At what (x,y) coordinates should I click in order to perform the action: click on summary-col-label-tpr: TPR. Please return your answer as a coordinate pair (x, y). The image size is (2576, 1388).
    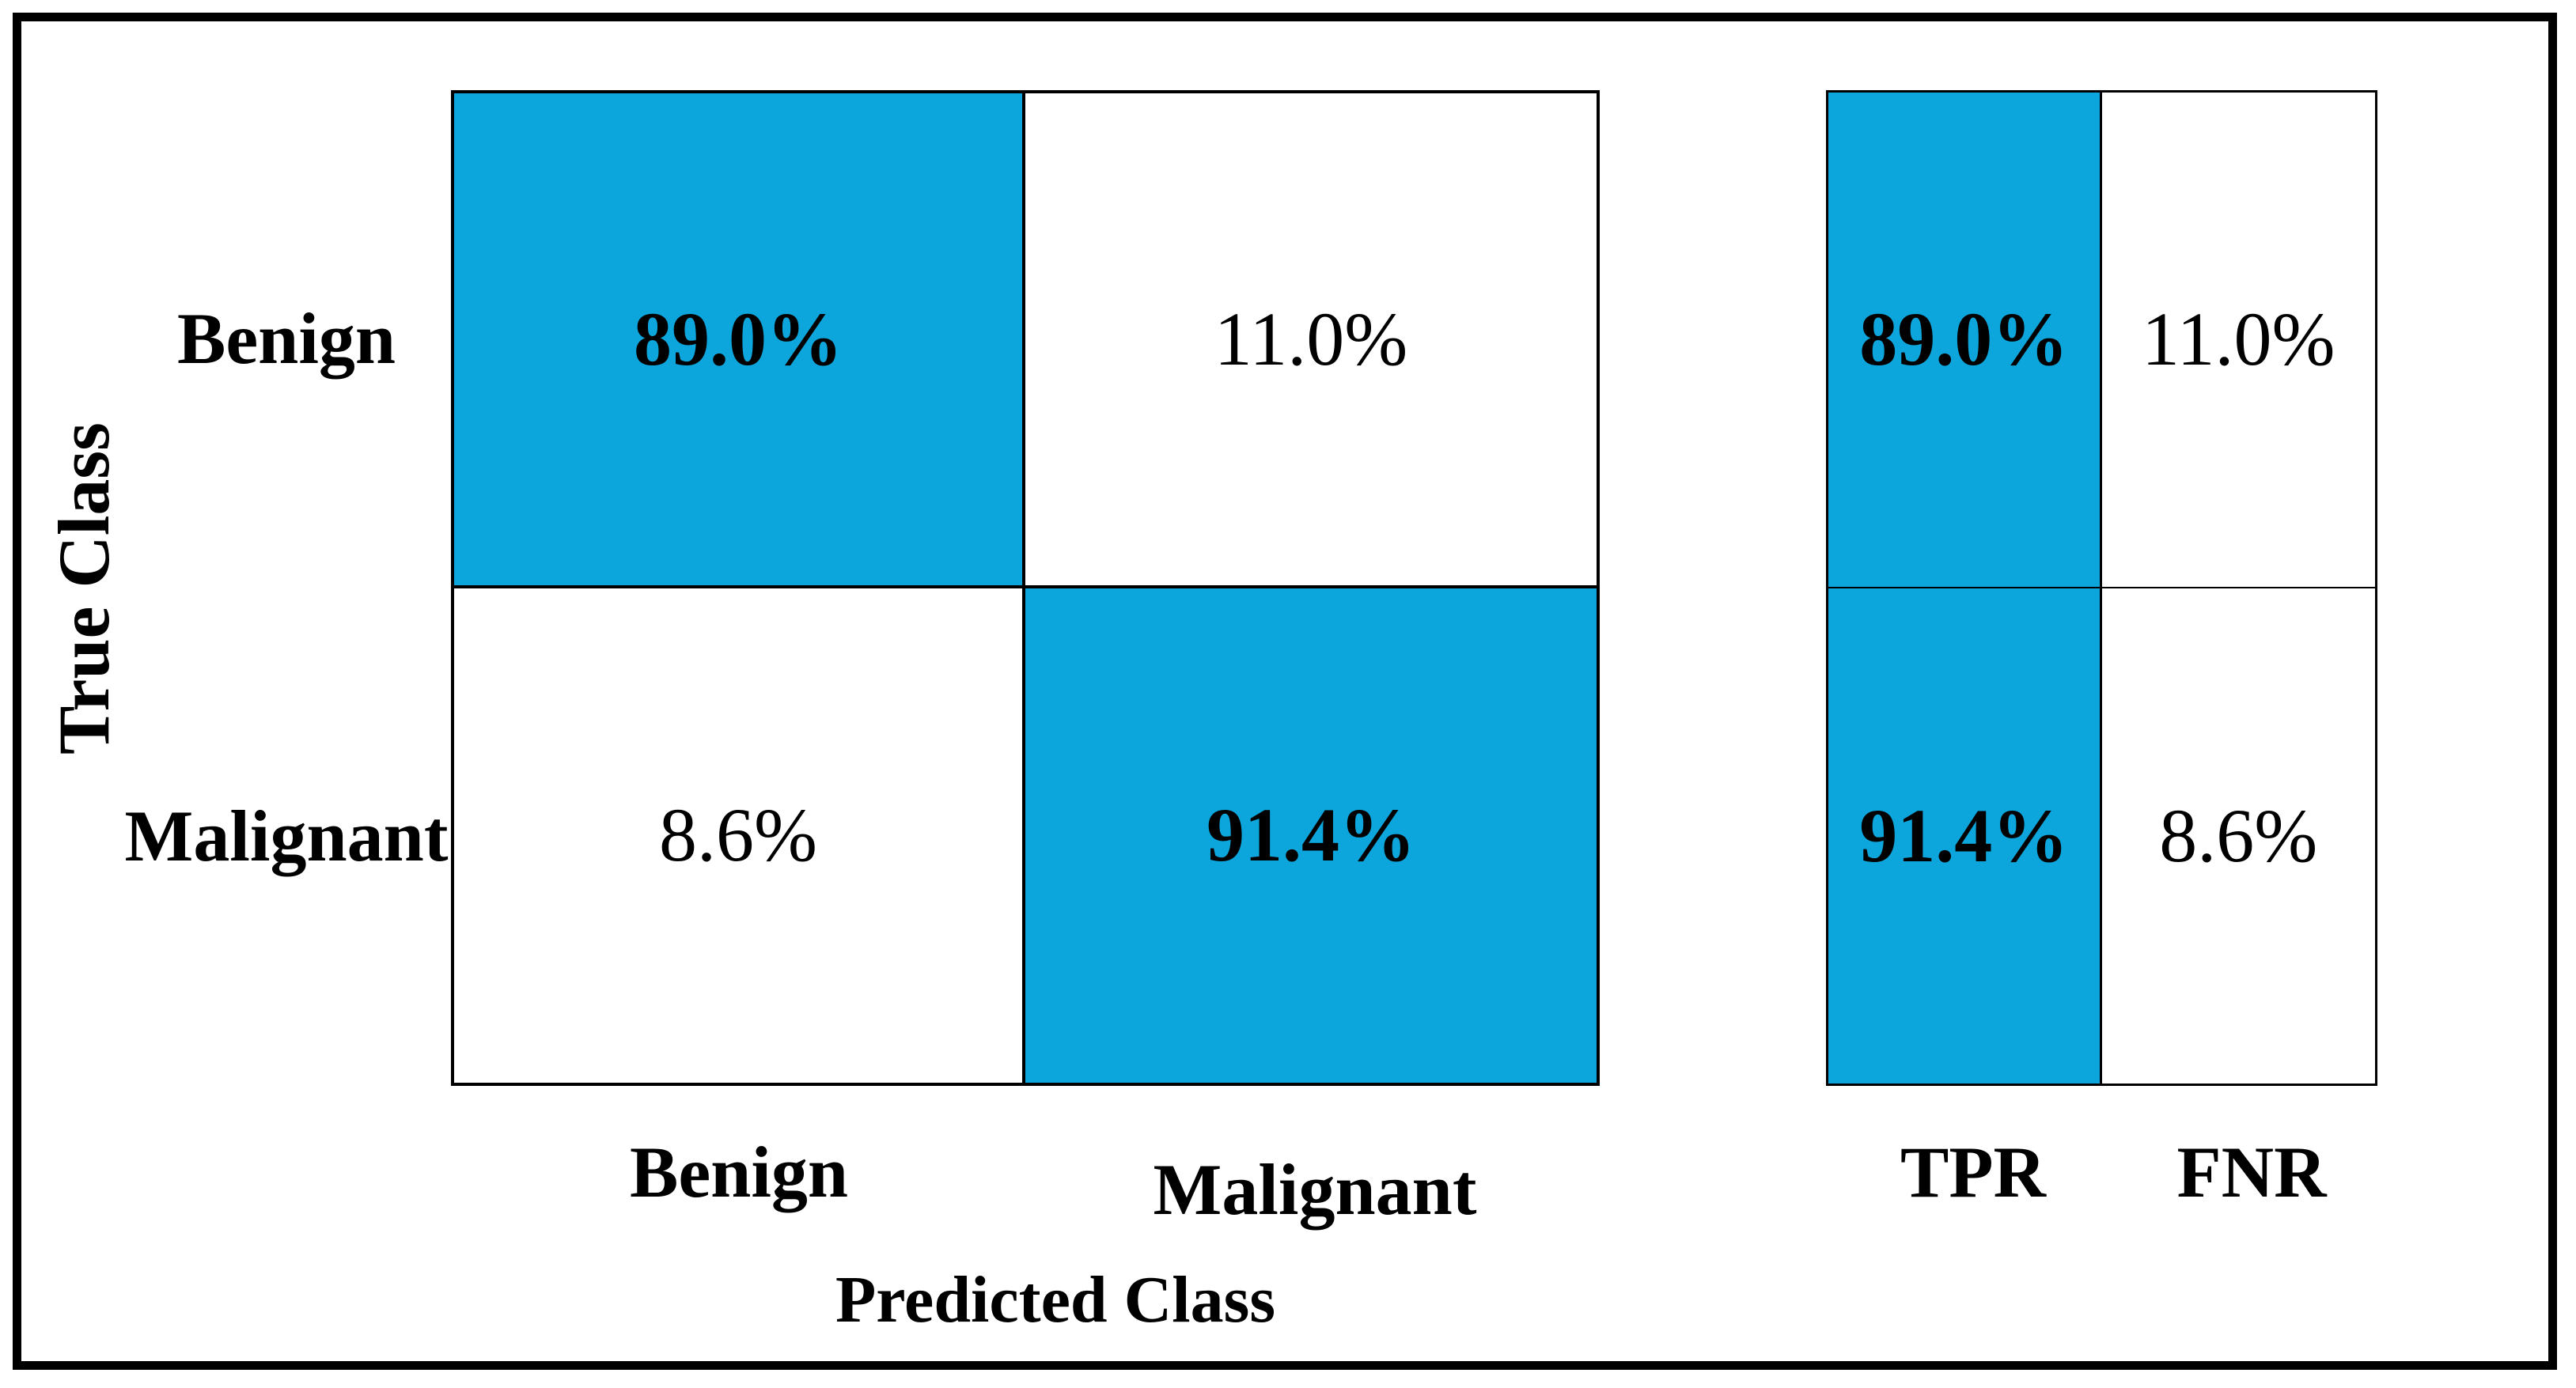
    Looking at the image, I should click on (1973, 1172).